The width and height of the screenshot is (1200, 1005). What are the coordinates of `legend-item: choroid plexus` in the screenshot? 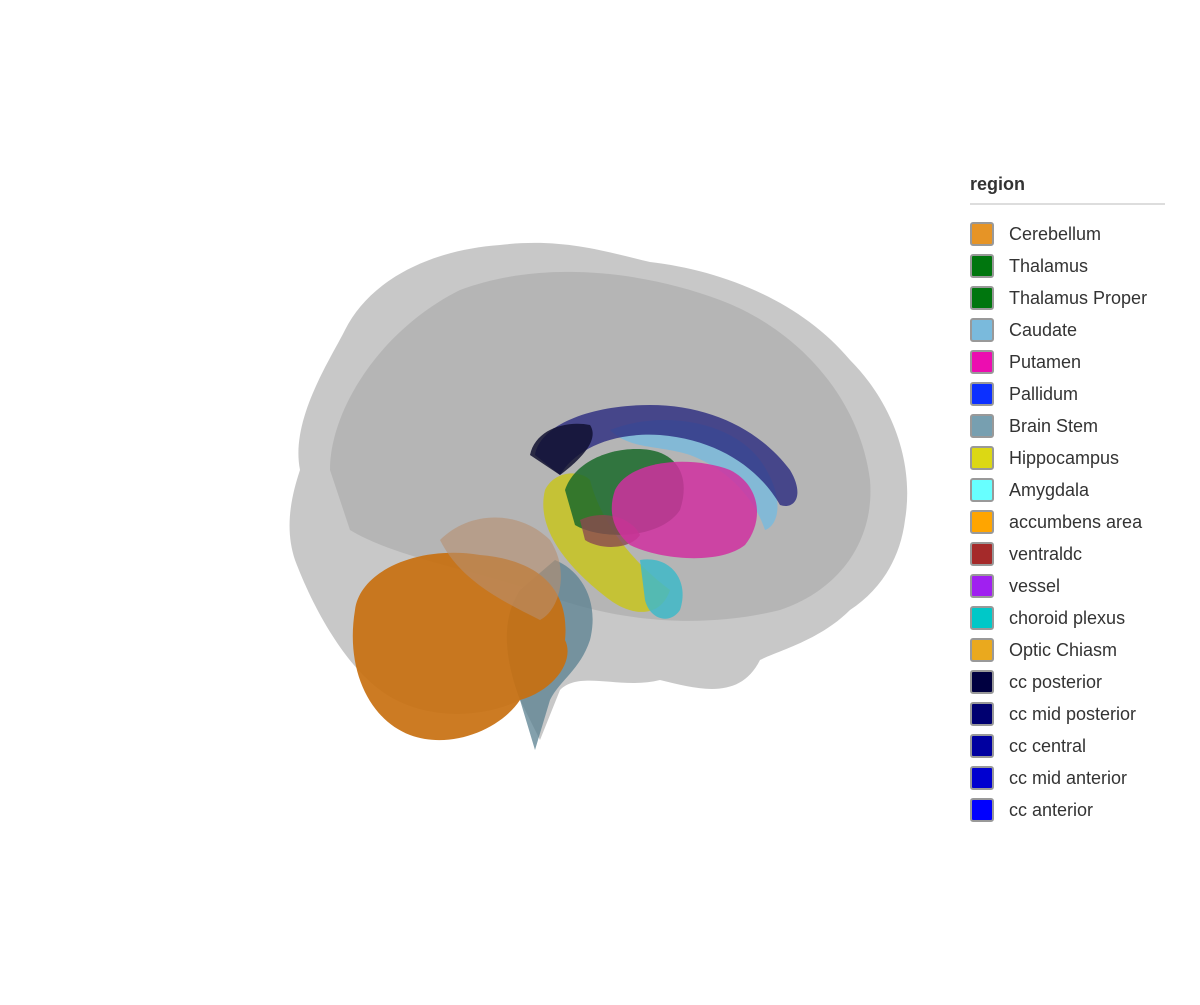 It's located at (1067, 618).